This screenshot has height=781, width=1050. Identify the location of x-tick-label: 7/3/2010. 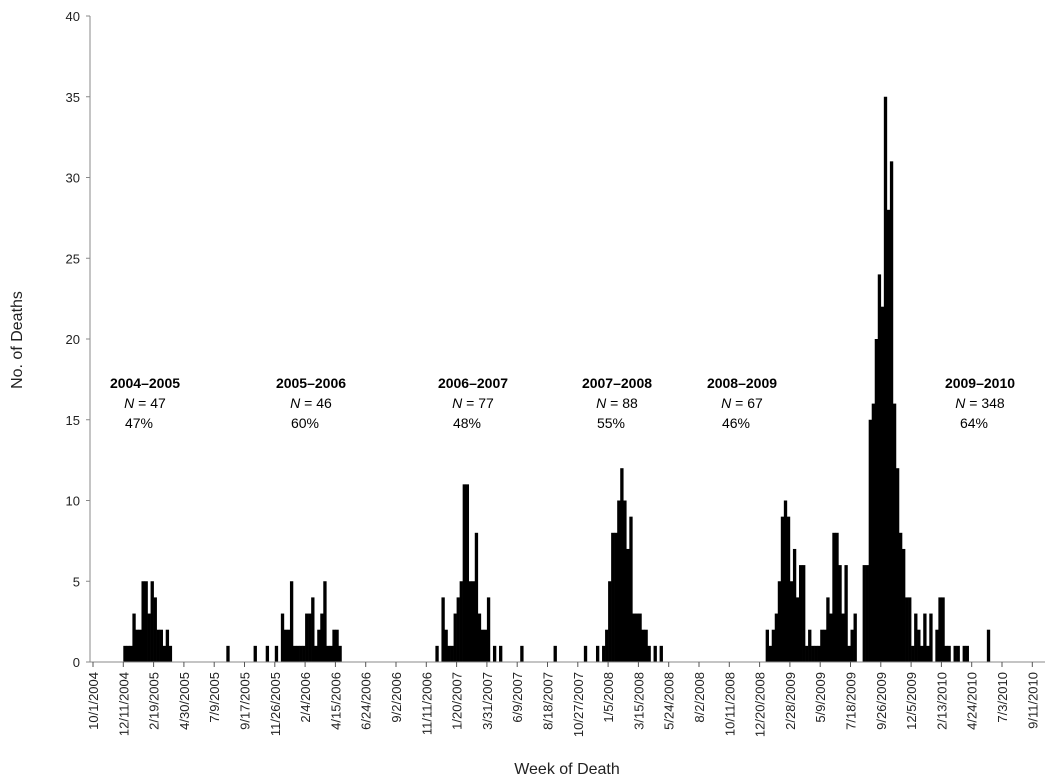
(1002, 697).